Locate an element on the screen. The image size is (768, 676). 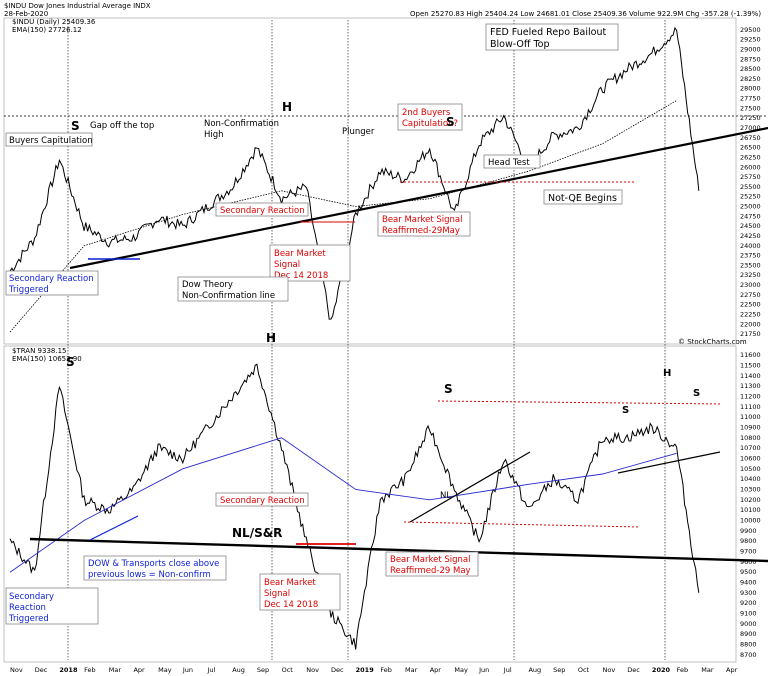
fed-label-1: FED Fueled Repo Bailout is located at coordinates (548, 32).